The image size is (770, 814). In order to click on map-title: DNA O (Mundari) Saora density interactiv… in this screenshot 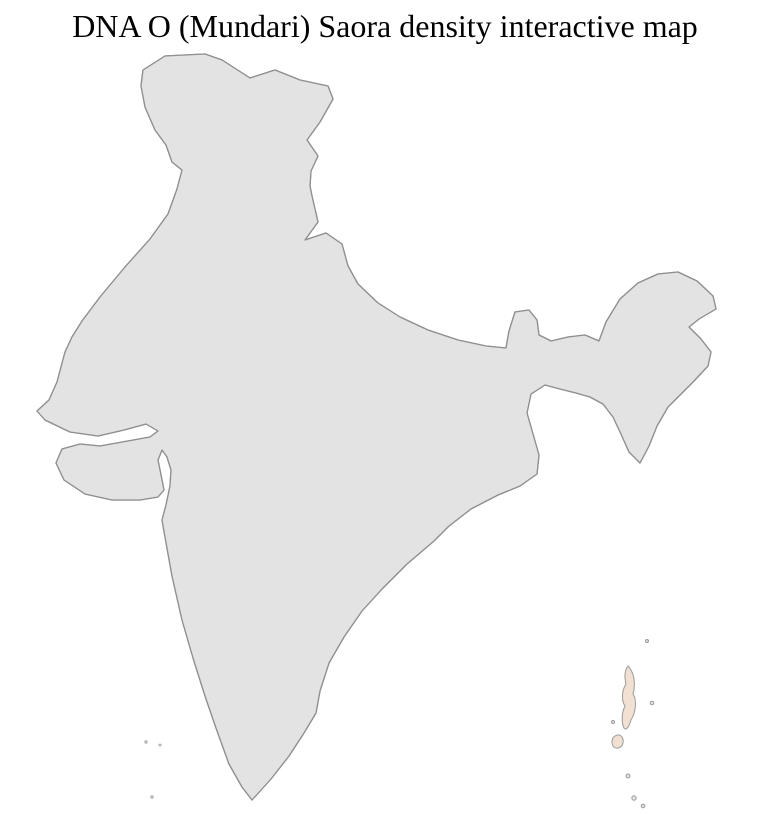, I will do `click(385, 26)`.